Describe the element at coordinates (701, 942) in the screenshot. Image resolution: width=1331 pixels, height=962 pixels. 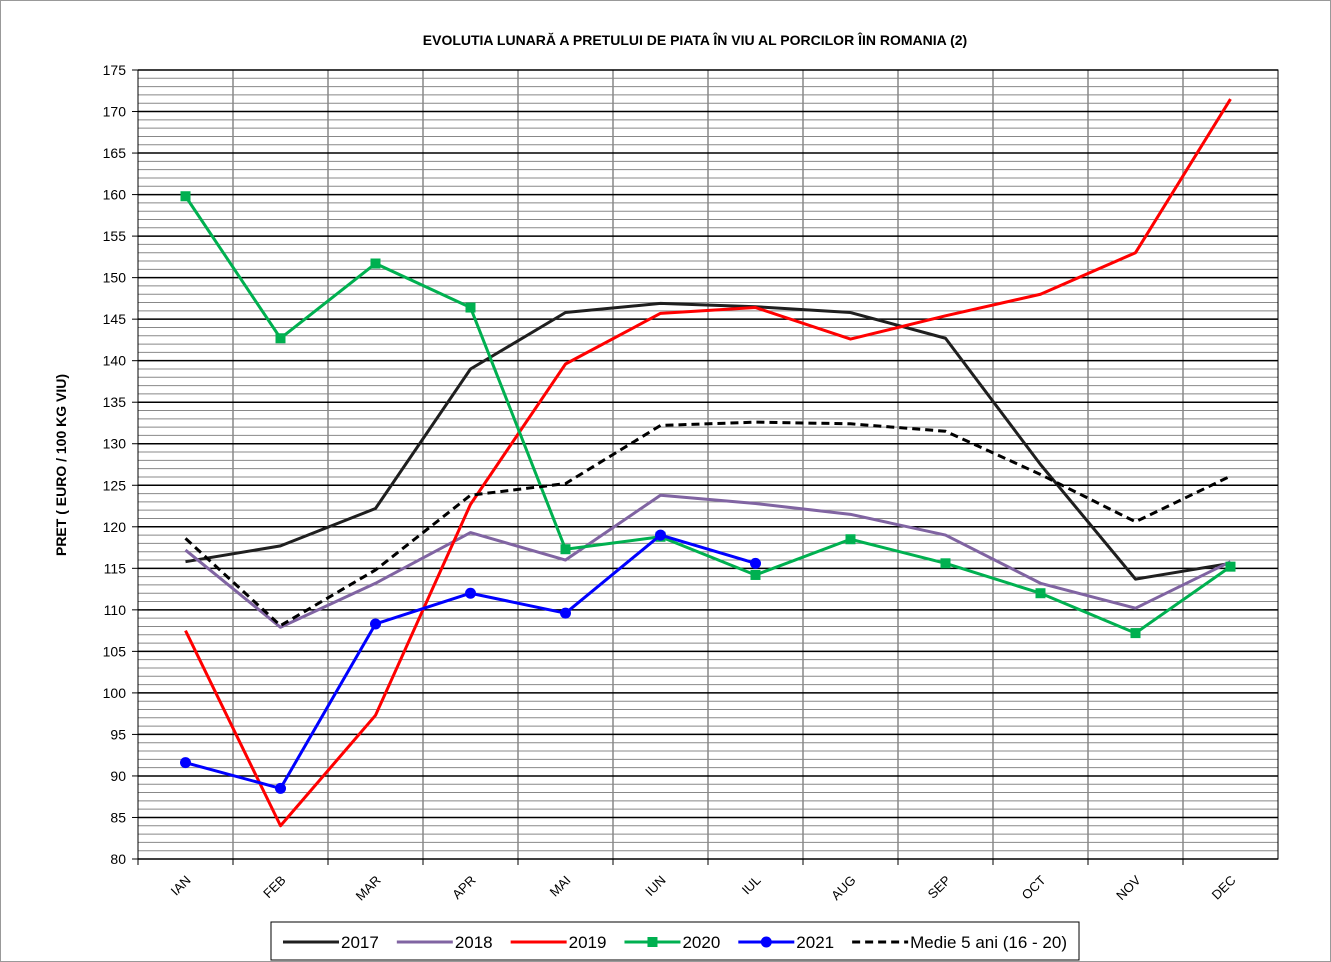
I see `legend-label: 2020` at that location.